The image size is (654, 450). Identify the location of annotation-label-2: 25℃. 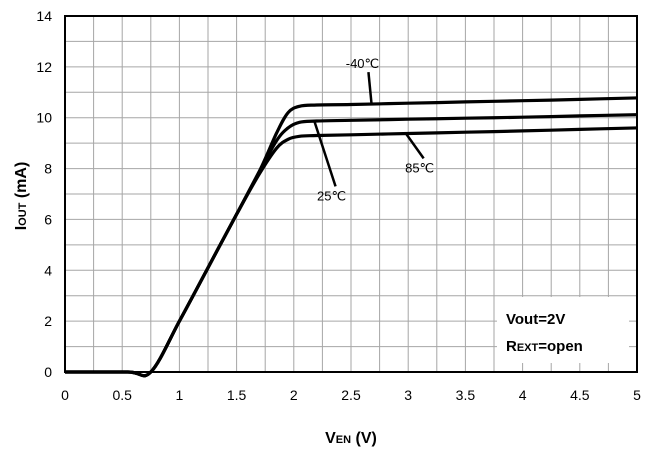
(331, 195).